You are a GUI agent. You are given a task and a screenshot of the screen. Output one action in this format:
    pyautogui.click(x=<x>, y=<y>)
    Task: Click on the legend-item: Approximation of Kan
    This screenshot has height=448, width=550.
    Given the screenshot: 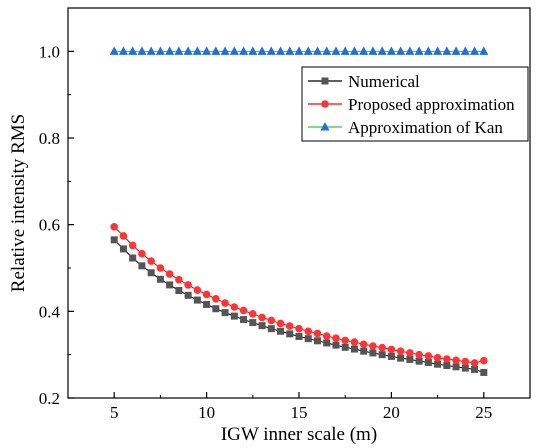 What is the action you would take?
    pyautogui.click(x=405, y=127)
    